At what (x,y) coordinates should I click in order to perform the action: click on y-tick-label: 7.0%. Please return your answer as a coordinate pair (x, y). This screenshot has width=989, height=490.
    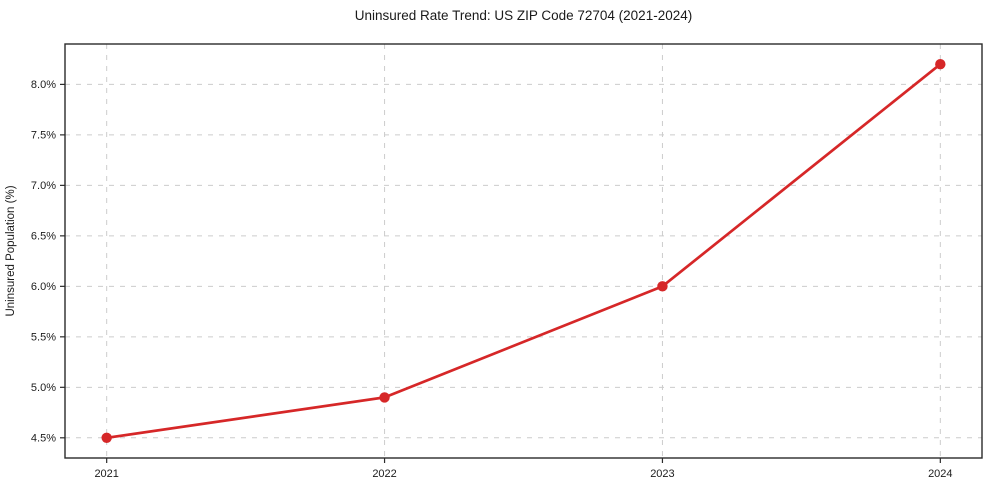
    Looking at the image, I should click on (43, 186).